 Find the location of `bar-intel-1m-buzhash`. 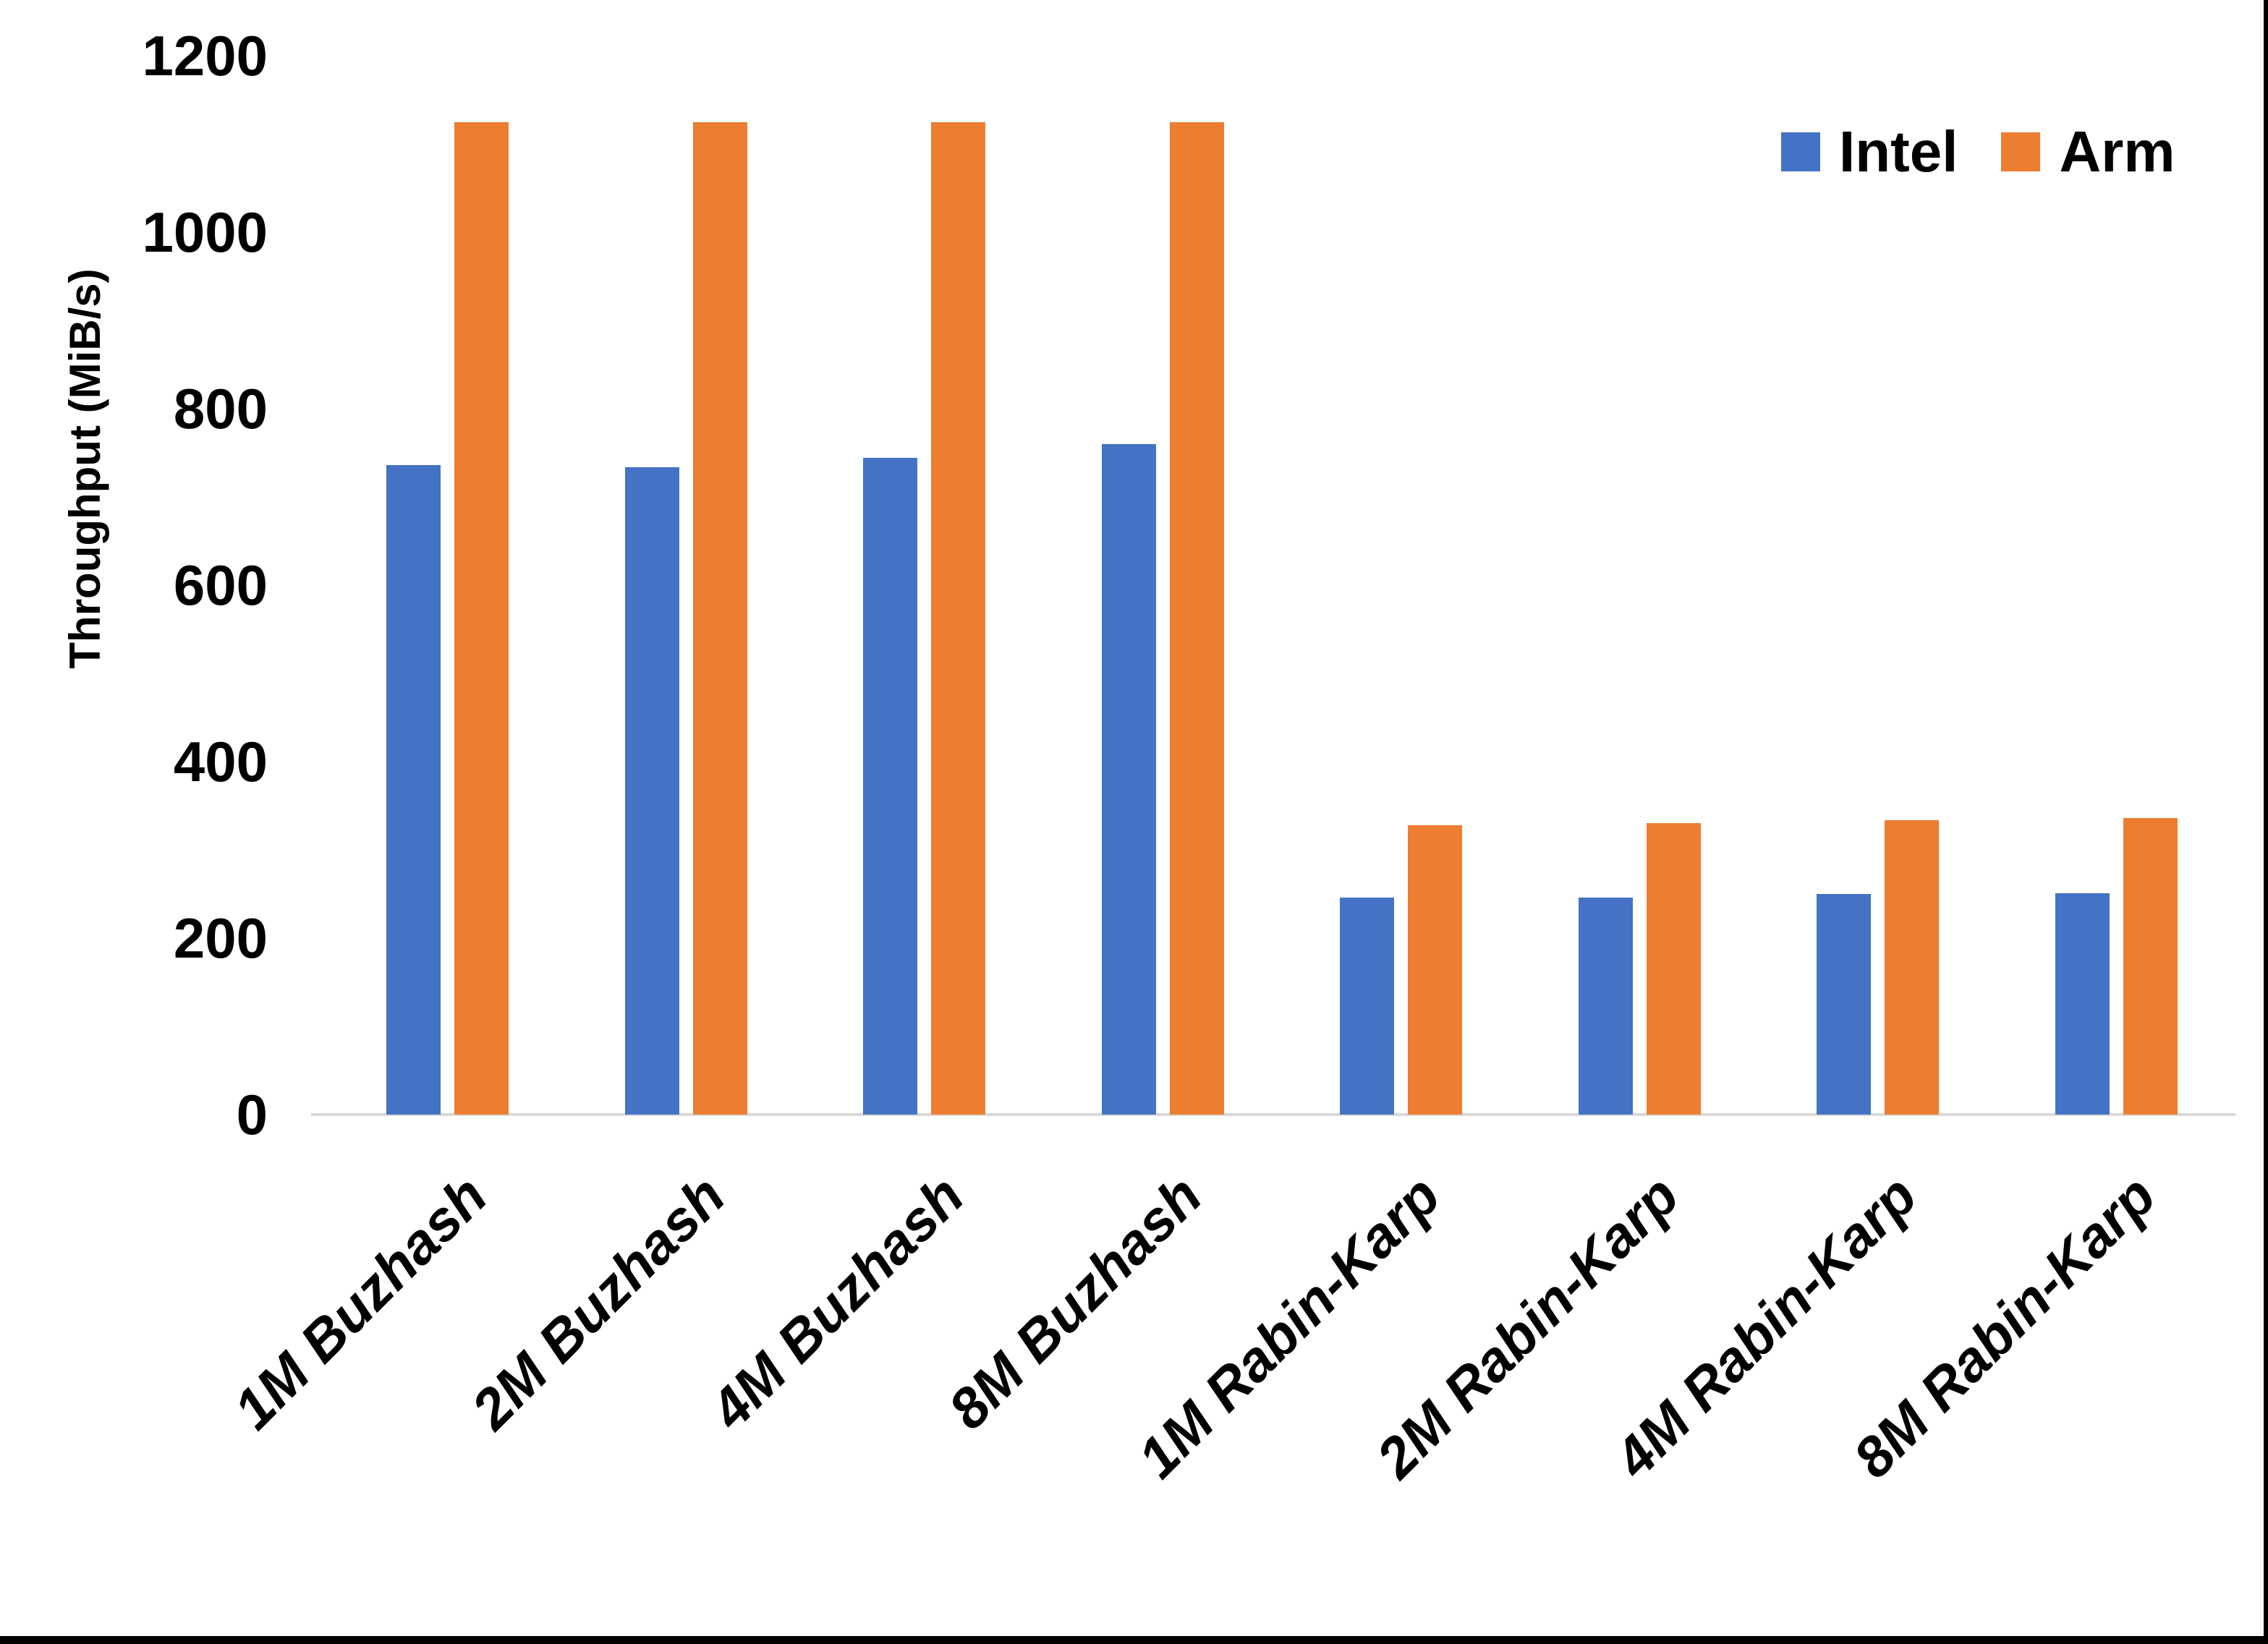

bar-intel-1m-buzhash is located at coordinates (413, 790).